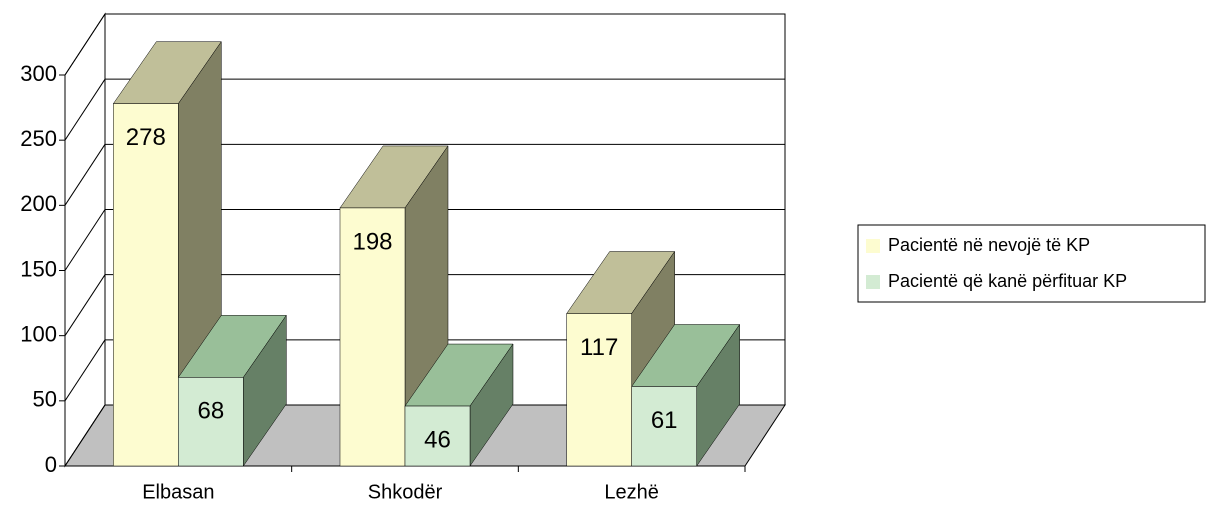 Image resolution: width=1209 pixels, height=509 pixels. What do you see at coordinates (599, 347) in the screenshot?
I see `data-label: 117` at bounding box center [599, 347].